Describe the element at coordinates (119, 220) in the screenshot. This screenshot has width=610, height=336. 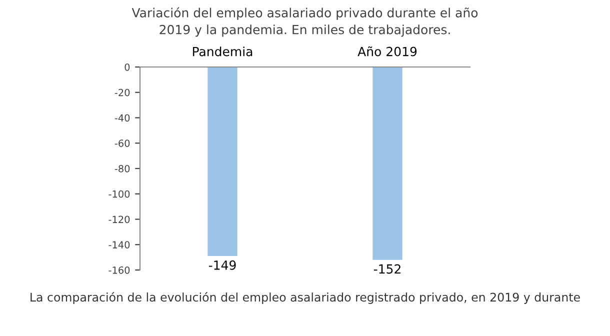
I see `y-tick-label: -120` at that location.